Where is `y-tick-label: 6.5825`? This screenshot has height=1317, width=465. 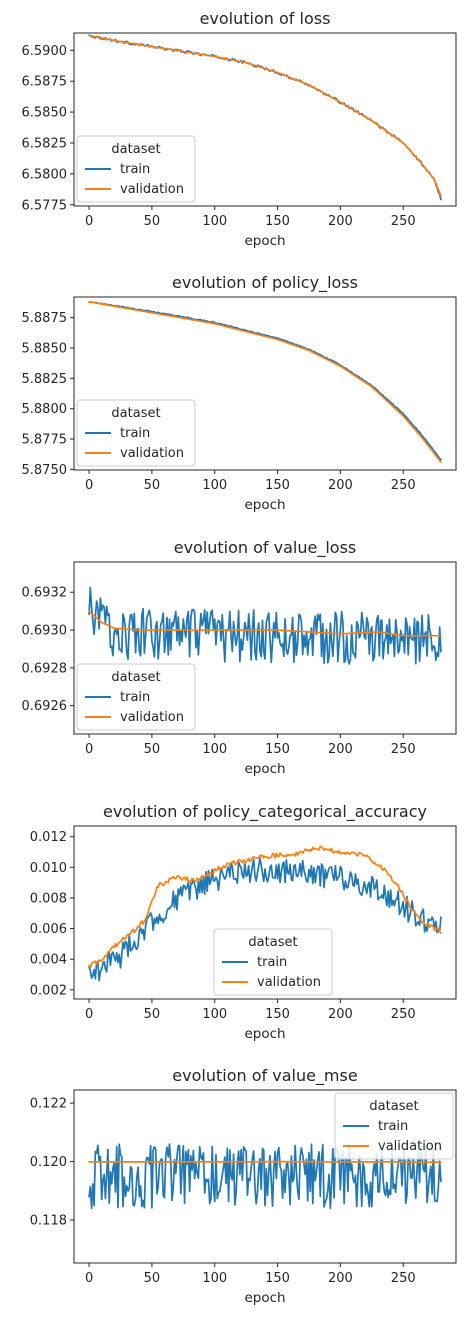 y-tick-label: 6.5825 is located at coordinates (45, 143).